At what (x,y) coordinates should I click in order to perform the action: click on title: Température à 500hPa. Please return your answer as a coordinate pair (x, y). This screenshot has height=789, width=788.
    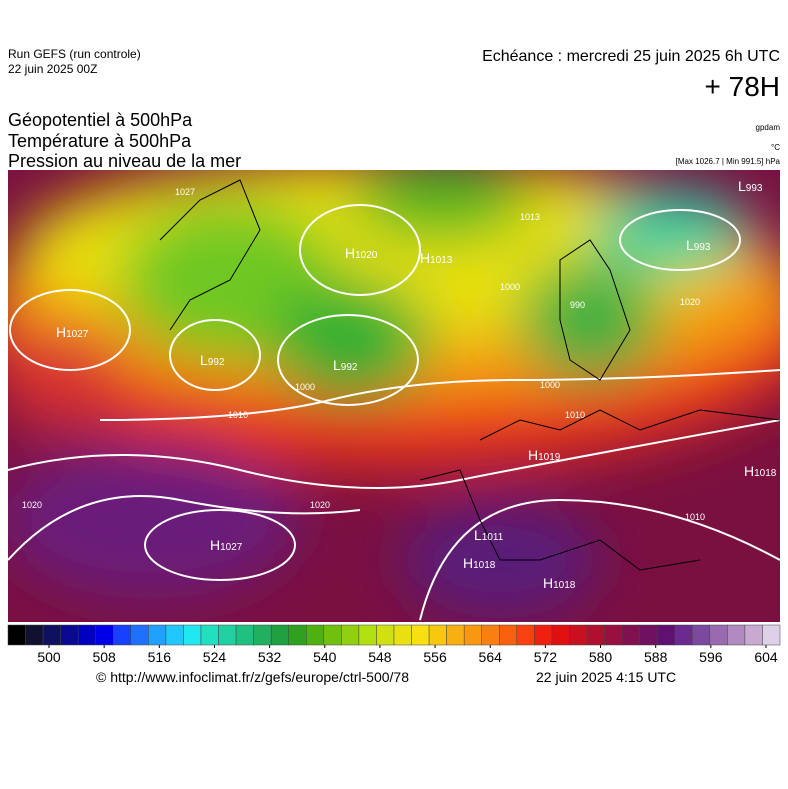
    Looking at the image, I should click on (100, 141).